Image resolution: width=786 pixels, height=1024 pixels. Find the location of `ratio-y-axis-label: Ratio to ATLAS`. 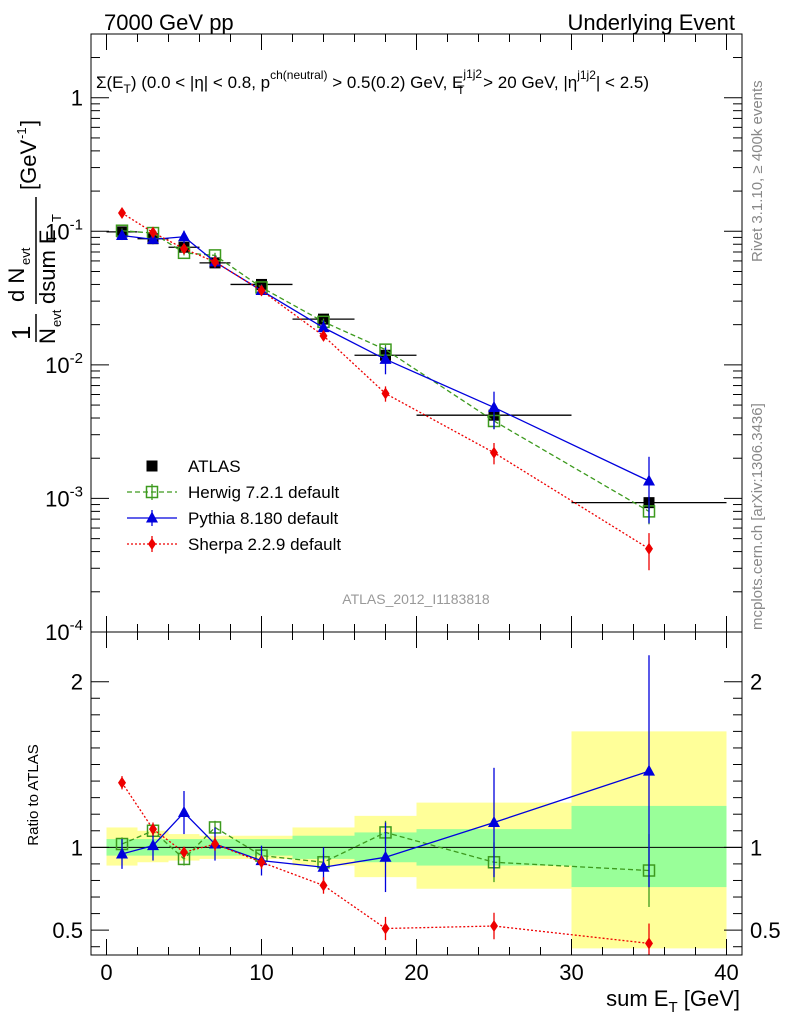

ratio-y-axis-label: Ratio to ATLAS is located at coordinates (33, 794).